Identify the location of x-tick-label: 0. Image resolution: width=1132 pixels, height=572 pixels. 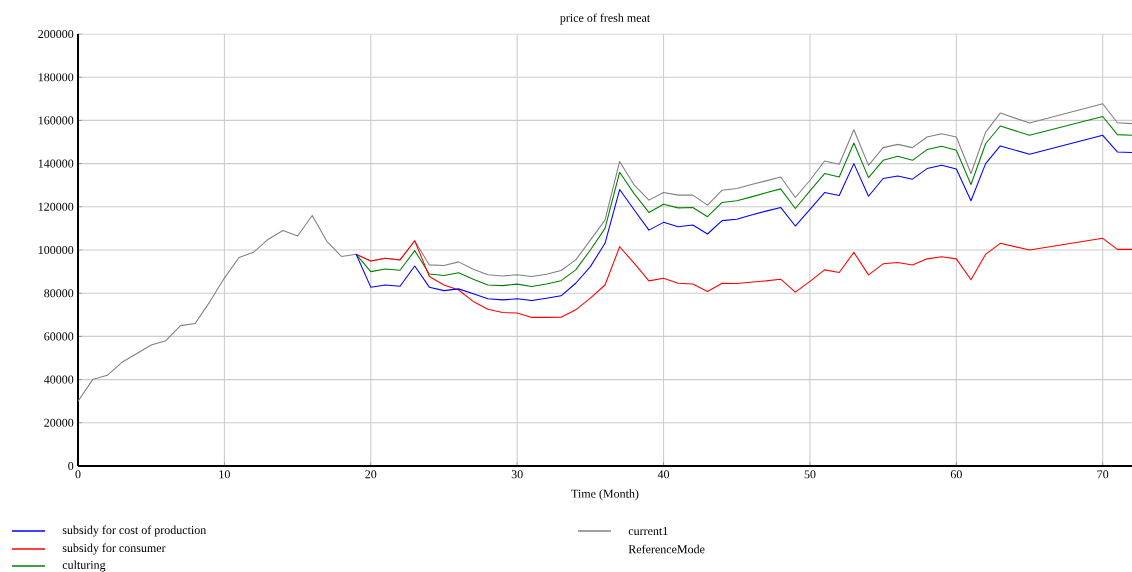
(78, 474).